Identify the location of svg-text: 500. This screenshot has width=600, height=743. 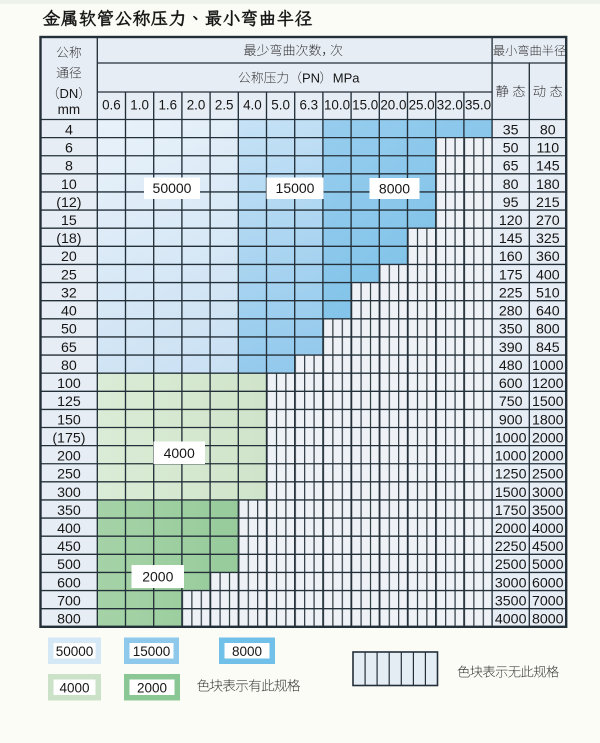
(69, 565).